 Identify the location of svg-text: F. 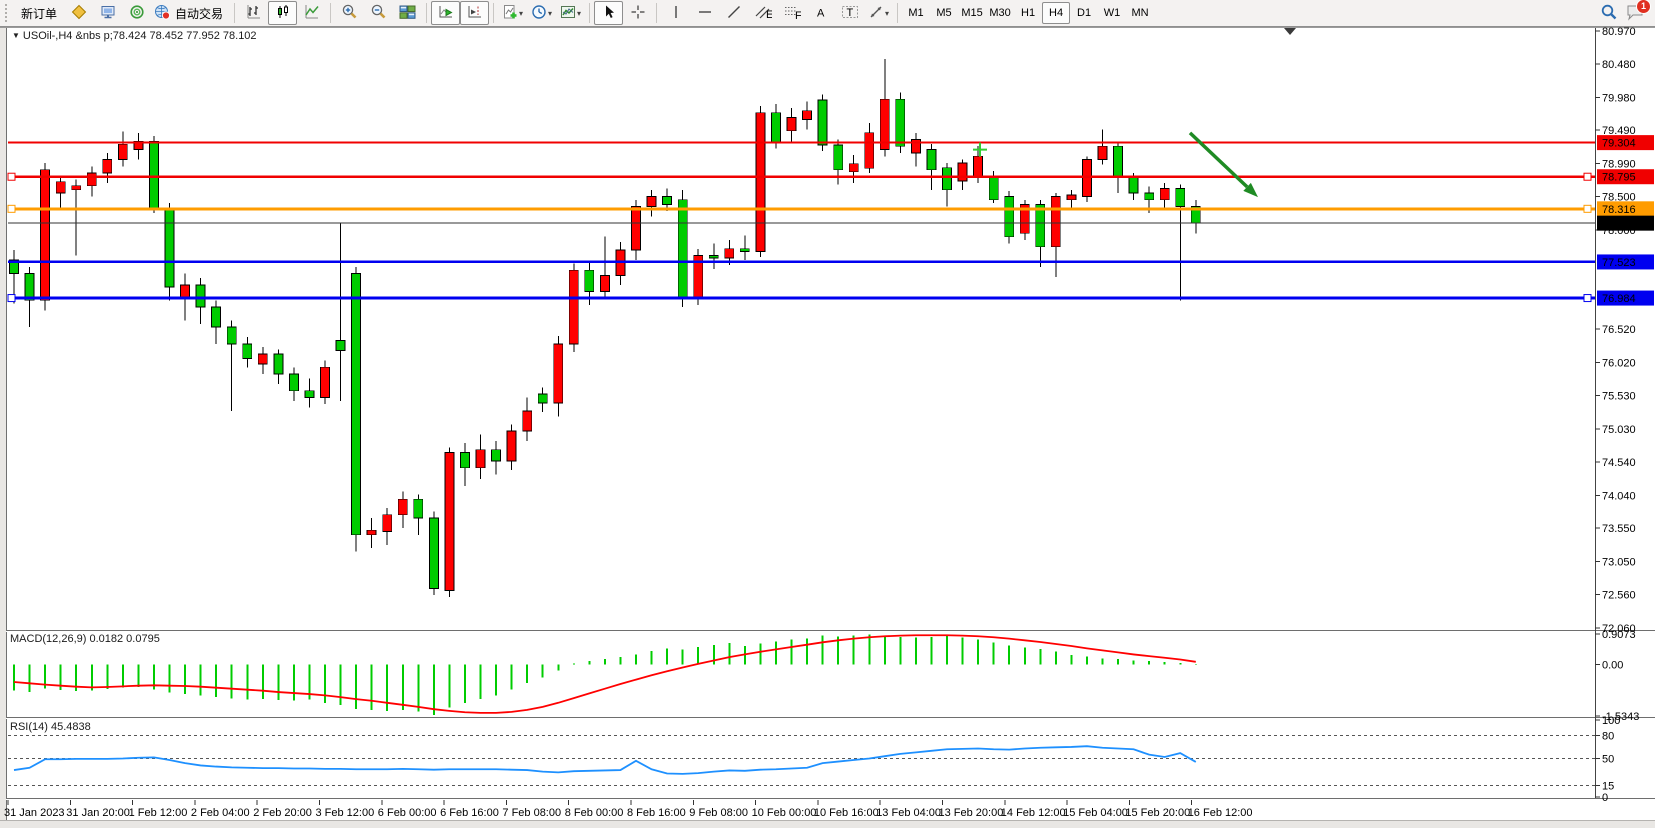
(798, 15).